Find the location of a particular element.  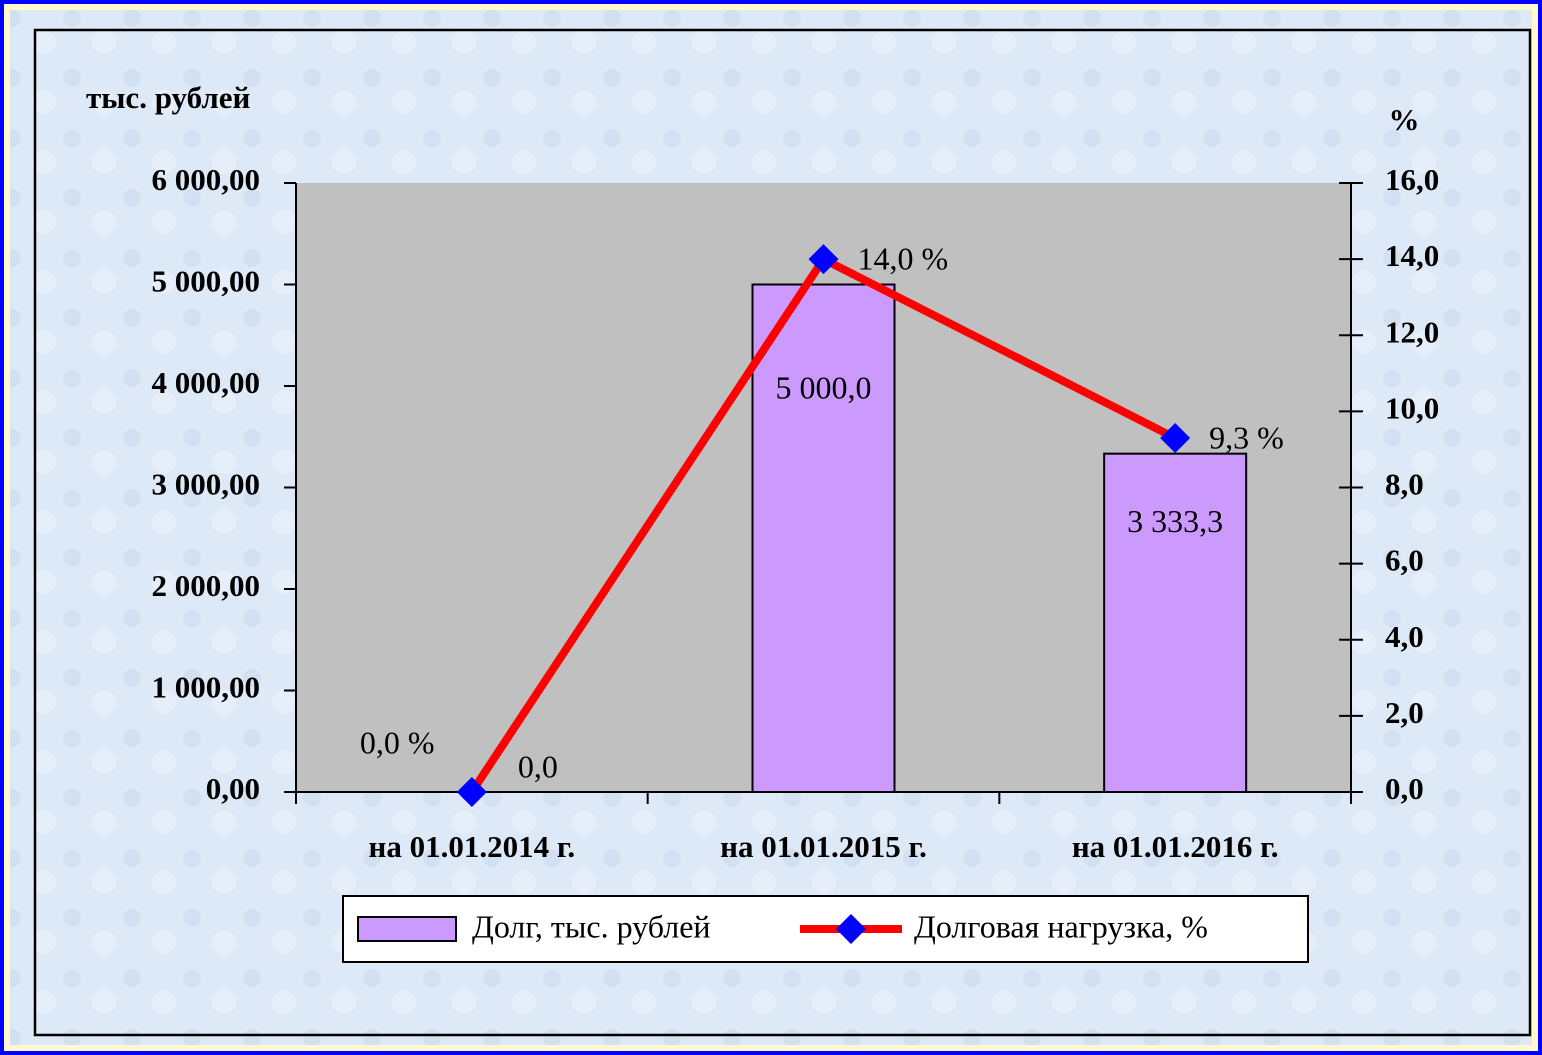

y2-axis-label: % is located at coordinates (1404, 119).